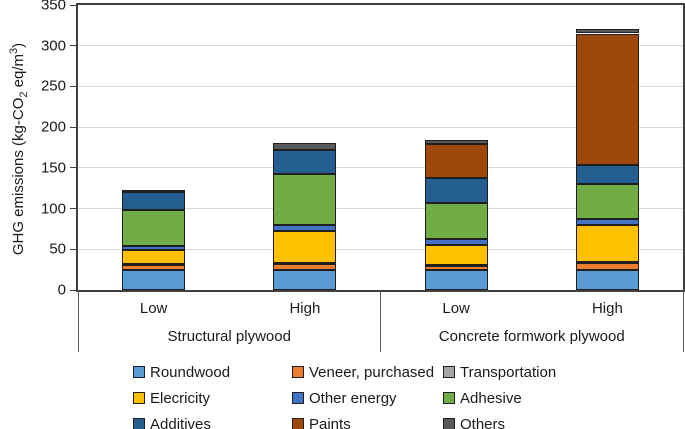 This screenshot has height=429, width=685. What do you see at coordinates (229, 336) in the screenshot?
I see `group-label: Structural plywood` at bounding box center [229, 336].